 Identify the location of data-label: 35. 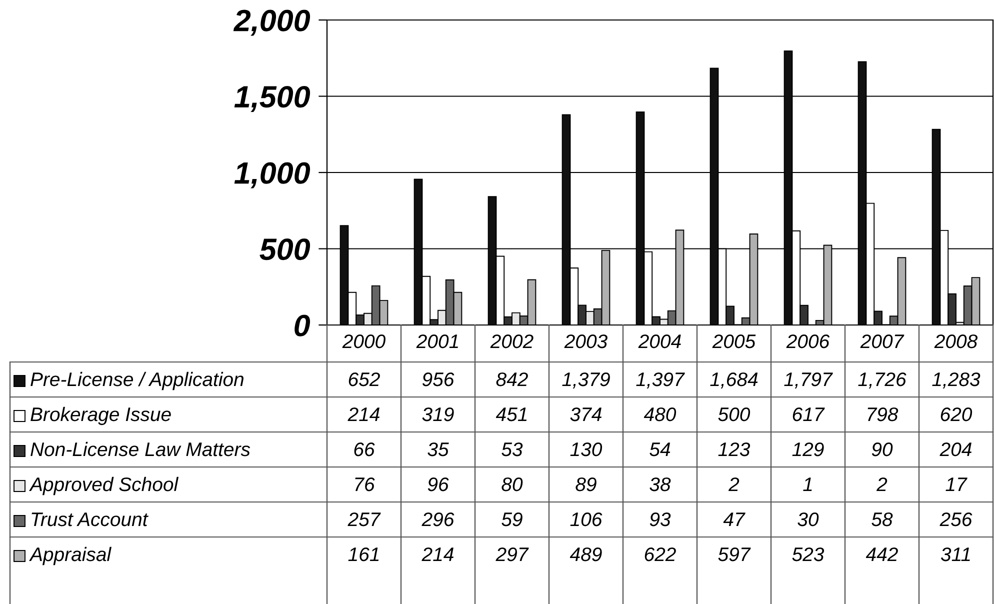
(438, 449).